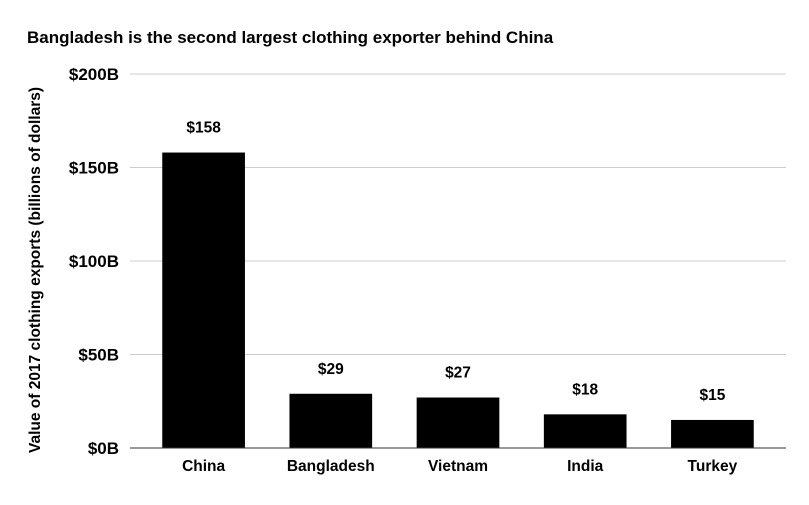 This screenshot has width=809, height=505. What do you see at coordinates (203, 300) in the screenshot?
I see `bar-china` at bounding box center [203, 300].